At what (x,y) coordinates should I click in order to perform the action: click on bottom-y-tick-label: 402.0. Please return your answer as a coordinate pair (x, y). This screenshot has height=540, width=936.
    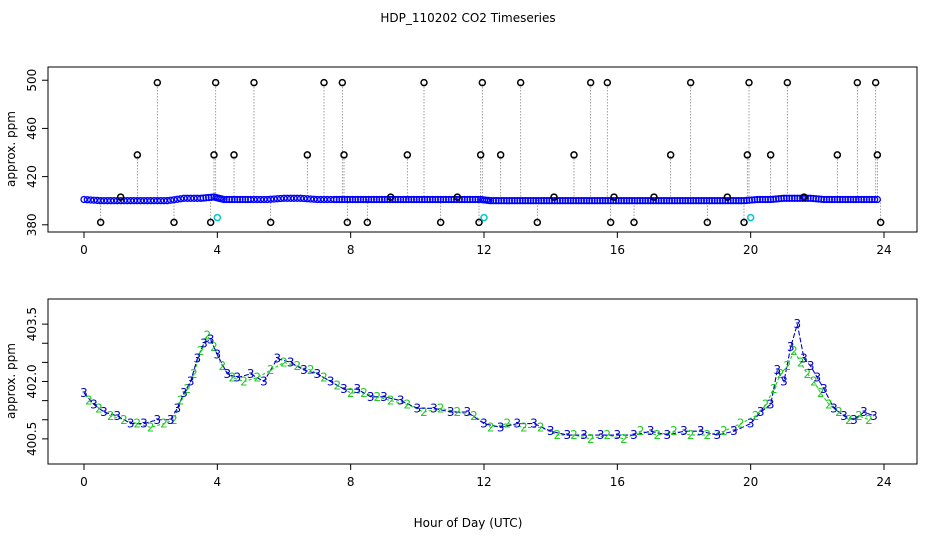
    Looking at the image, I should click on (32, 381).